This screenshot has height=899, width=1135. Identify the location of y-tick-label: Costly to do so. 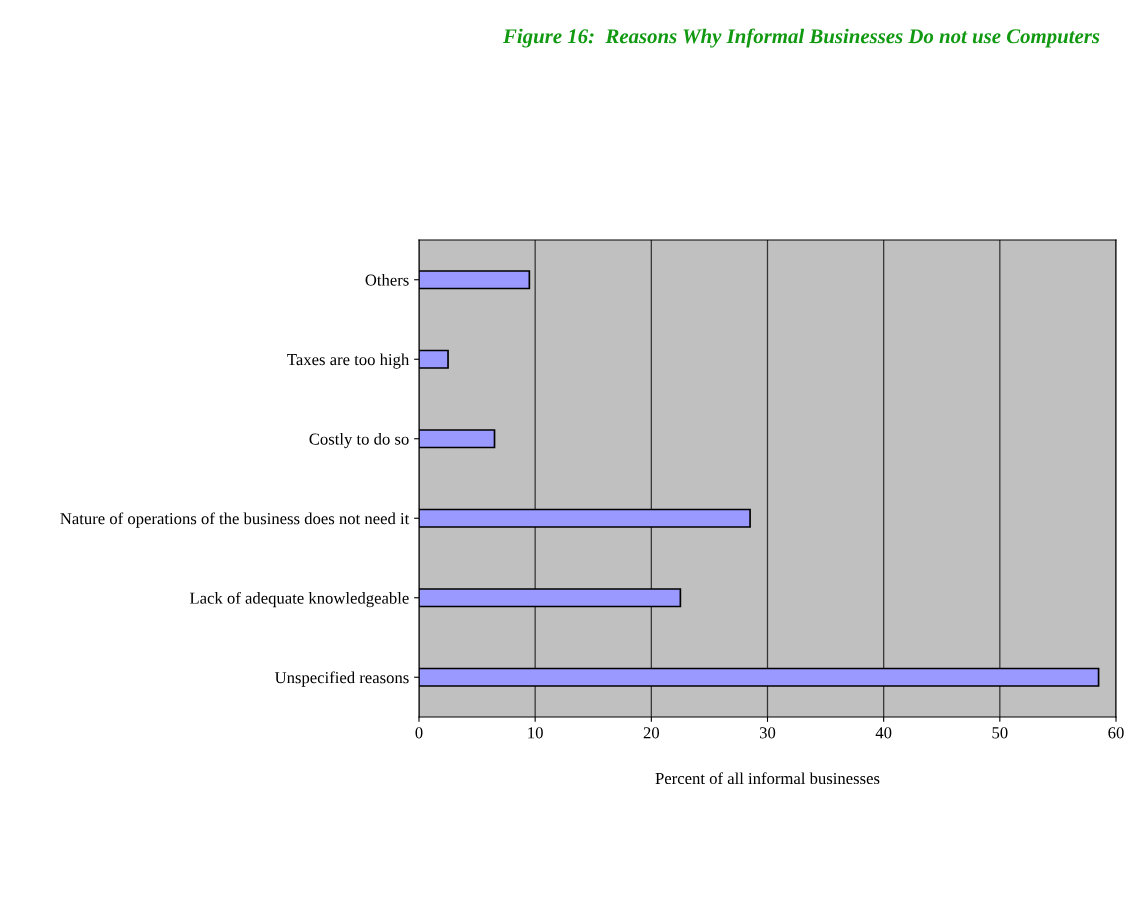
(359, 440).